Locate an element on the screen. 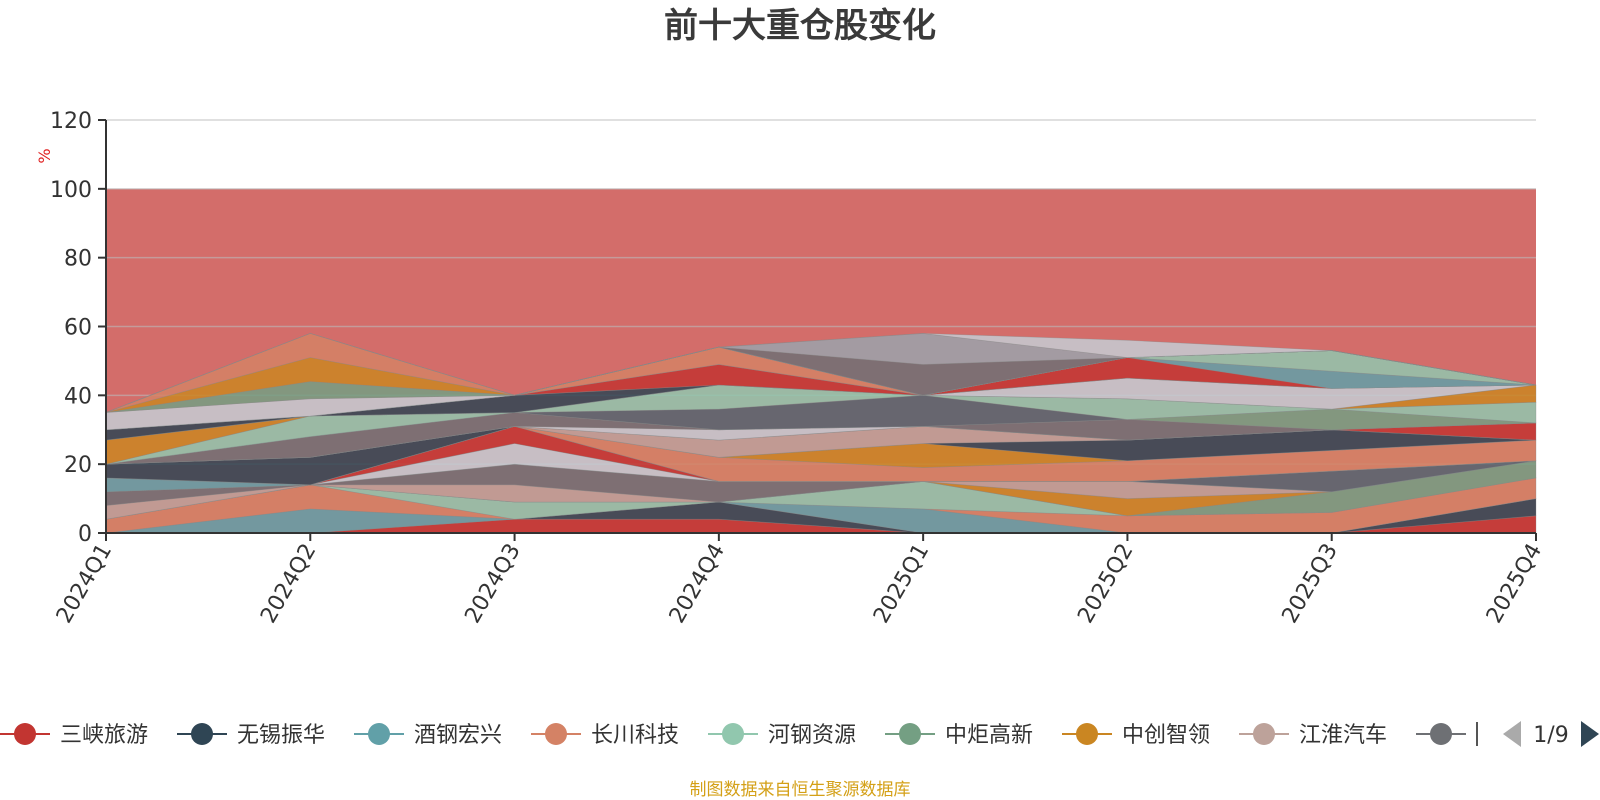 The width and height of the screenshot is (1600, 800). legend-item-中炬高新: 中炬高新 is located at coordinates (959, 735).